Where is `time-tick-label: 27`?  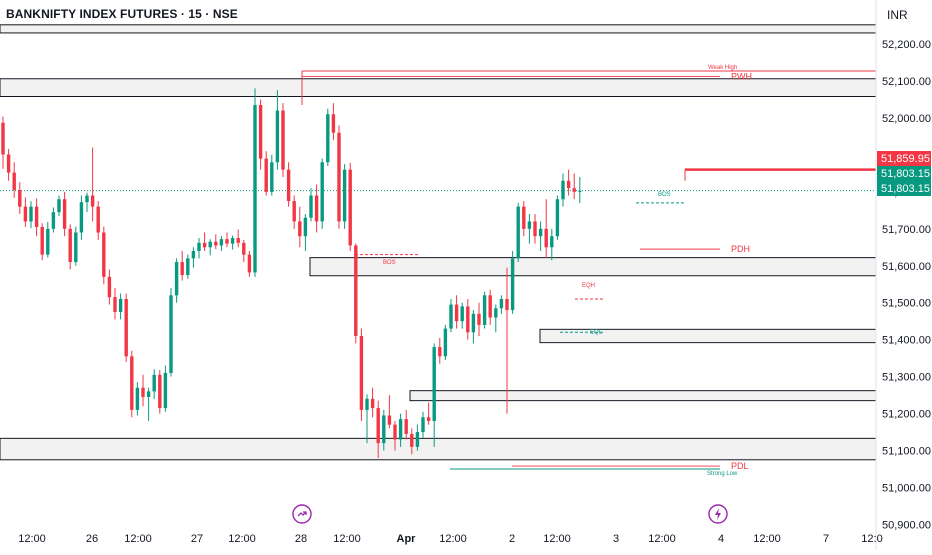 time-tick-label: 27 is located at coordinates (197, 539).